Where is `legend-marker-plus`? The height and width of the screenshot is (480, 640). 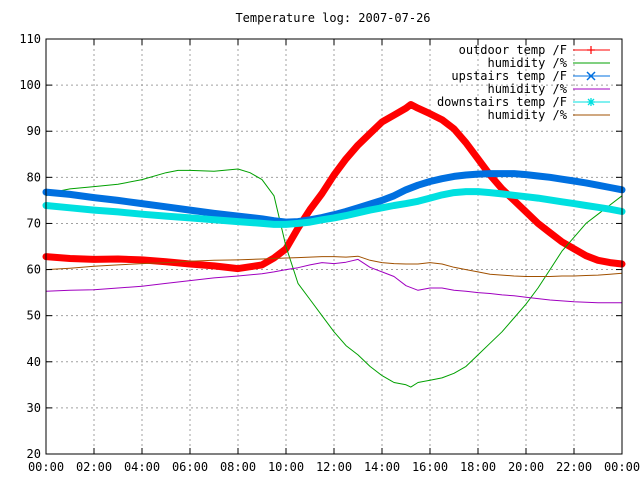 legend-marker-plus is located at coordinates (591, 50).